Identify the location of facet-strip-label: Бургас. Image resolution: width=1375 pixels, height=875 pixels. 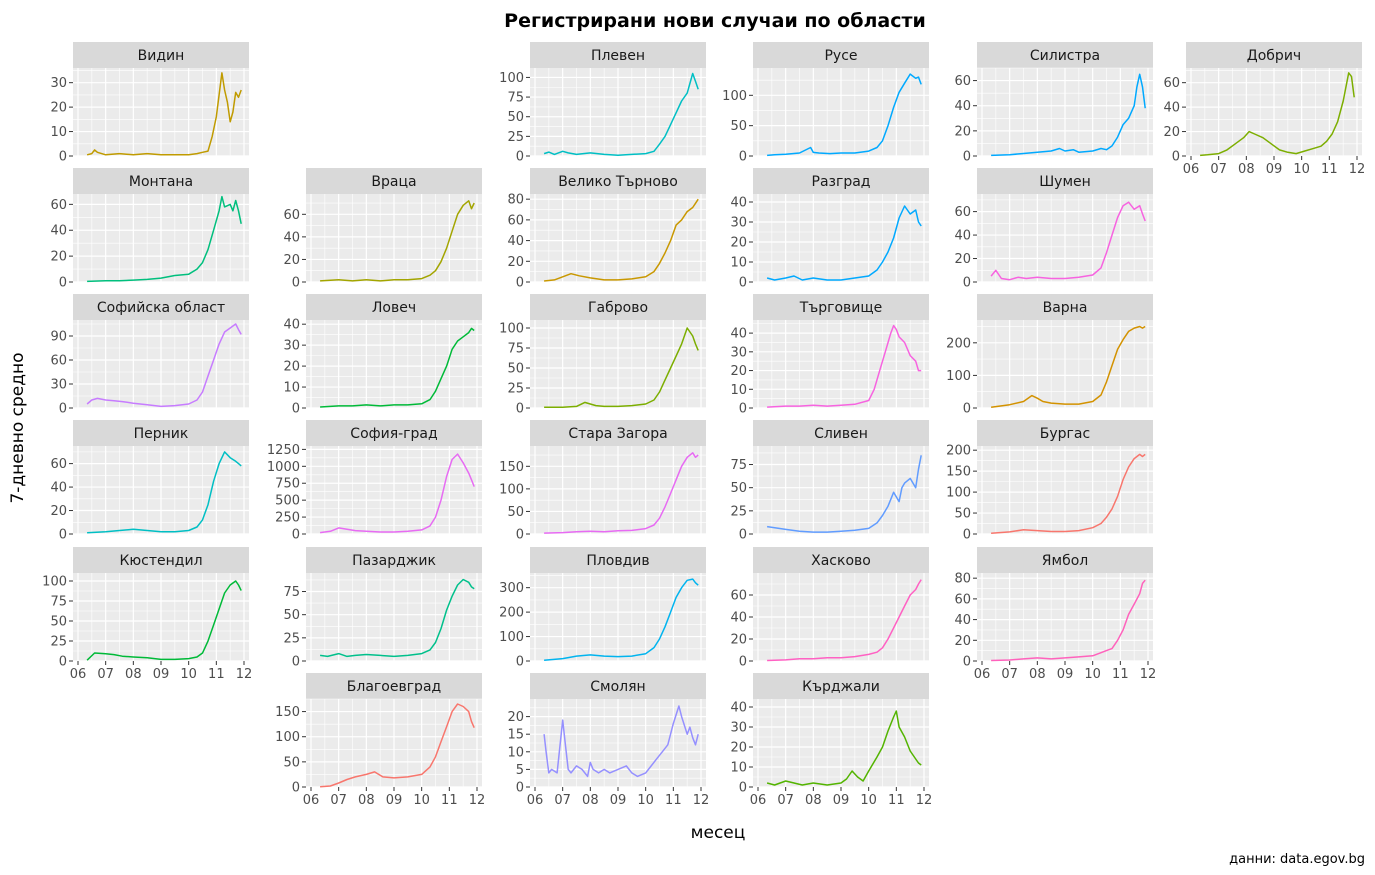
(1065, 434).